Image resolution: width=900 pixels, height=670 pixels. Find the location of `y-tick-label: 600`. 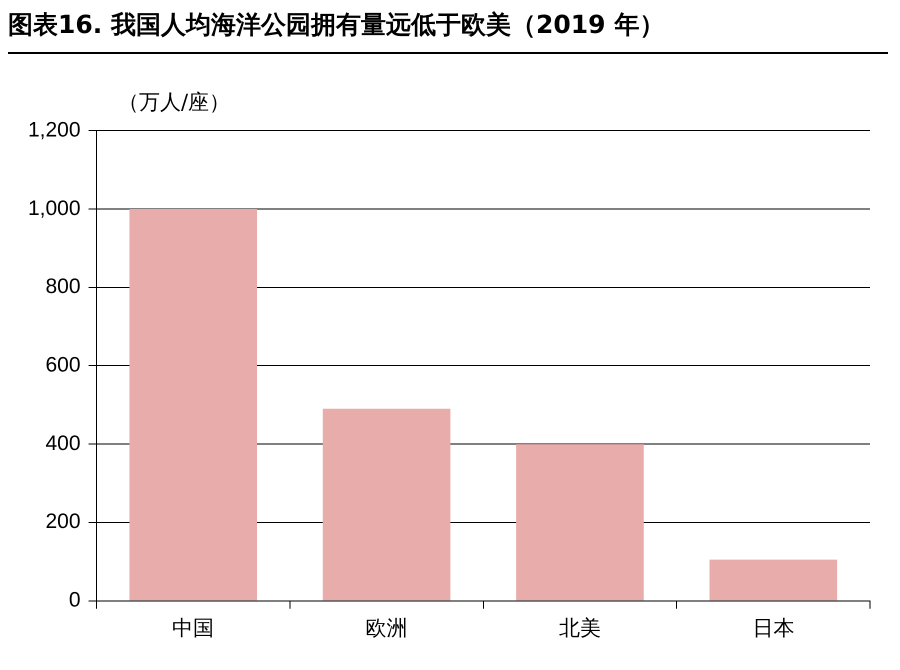

y-tick-label: 600 is located at coordinates (63, 364).